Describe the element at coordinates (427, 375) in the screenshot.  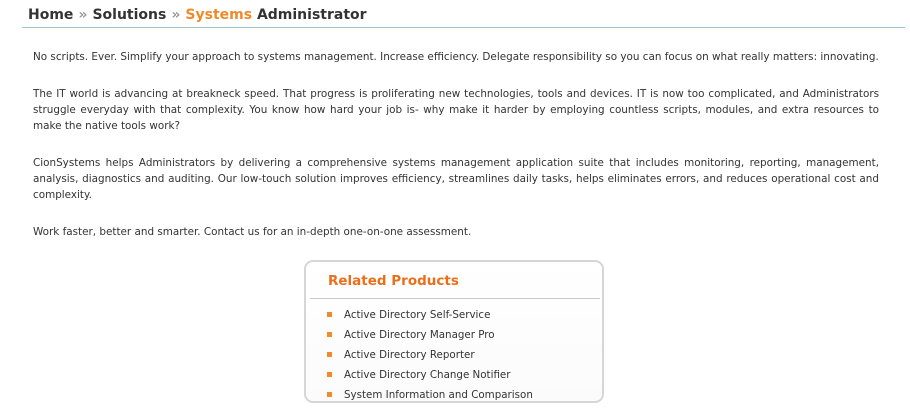
I see `related-product-link-ad-change-notifier: Active Directory Change Notifier` at that location.